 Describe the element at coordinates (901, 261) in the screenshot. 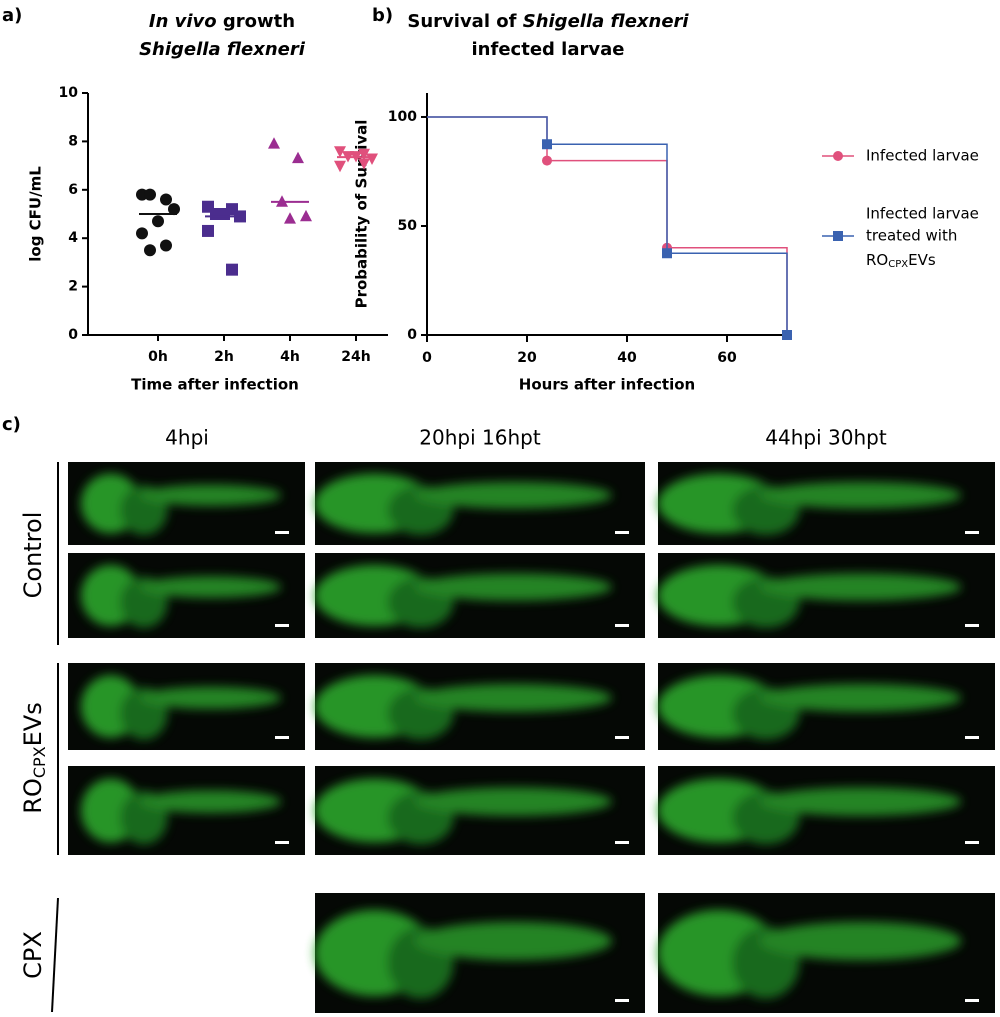

I see `legend-label: ROCPXEVs` at that location.